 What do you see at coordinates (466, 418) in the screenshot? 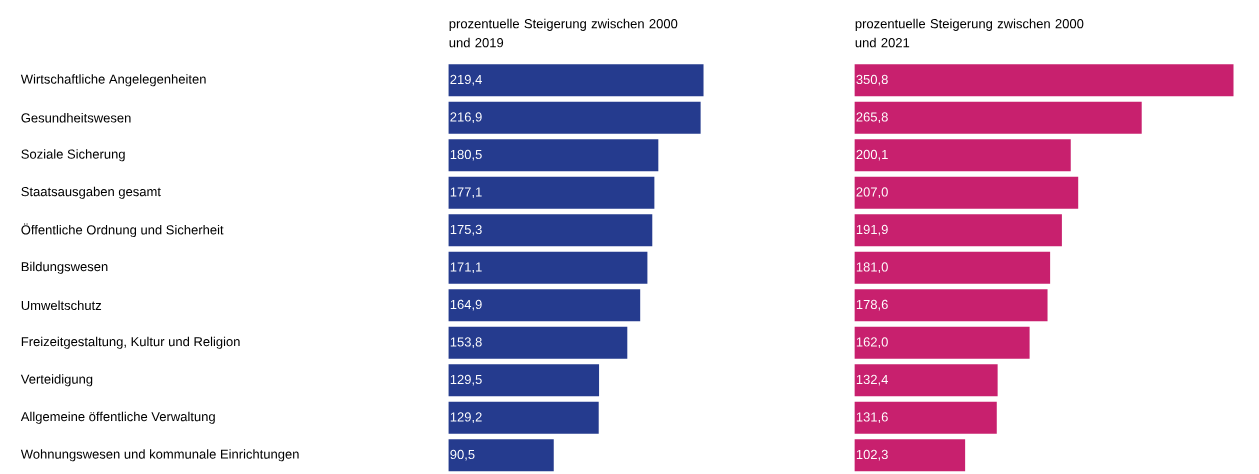
I see `data-label: 129,2` at bounding box center [466, 418].